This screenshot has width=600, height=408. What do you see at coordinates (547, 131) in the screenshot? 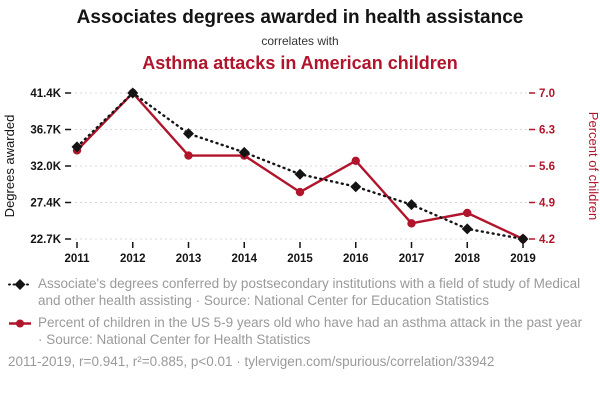
I see `right-tick-label: 6.3` at bounding box center [547, 131].